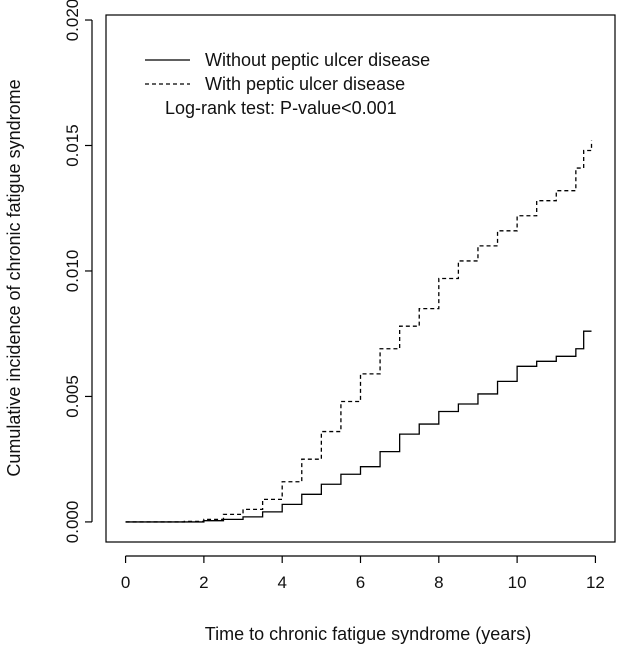  What do you see at coordinates (317, 60) in the screenshot?
I see `legend-label-without-pud: Without peptic ulcer disease` at bounding box center [317, 60].